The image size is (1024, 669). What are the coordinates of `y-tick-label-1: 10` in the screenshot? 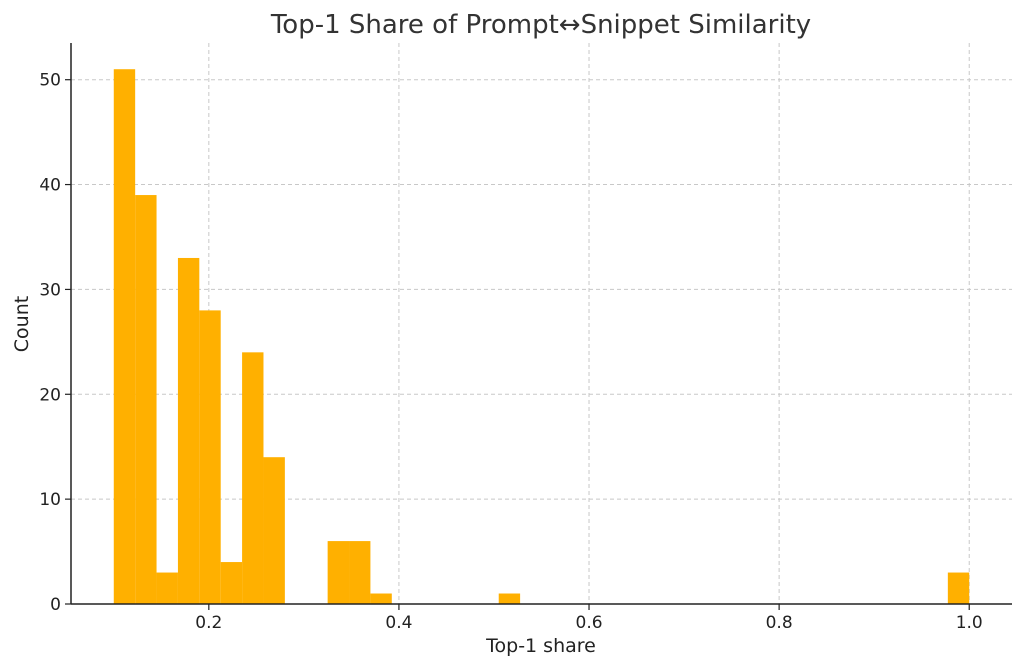 It's located at (50, 500).